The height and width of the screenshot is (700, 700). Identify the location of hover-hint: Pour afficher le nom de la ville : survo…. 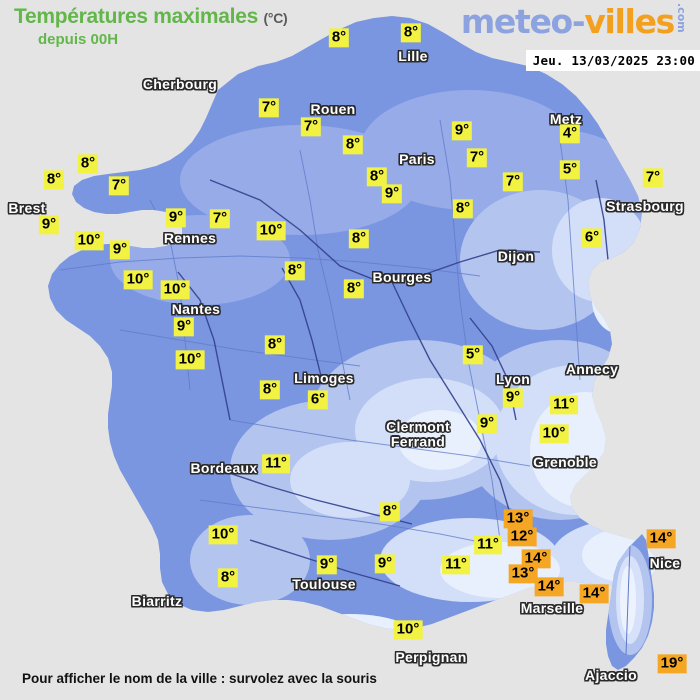
(199, 678).